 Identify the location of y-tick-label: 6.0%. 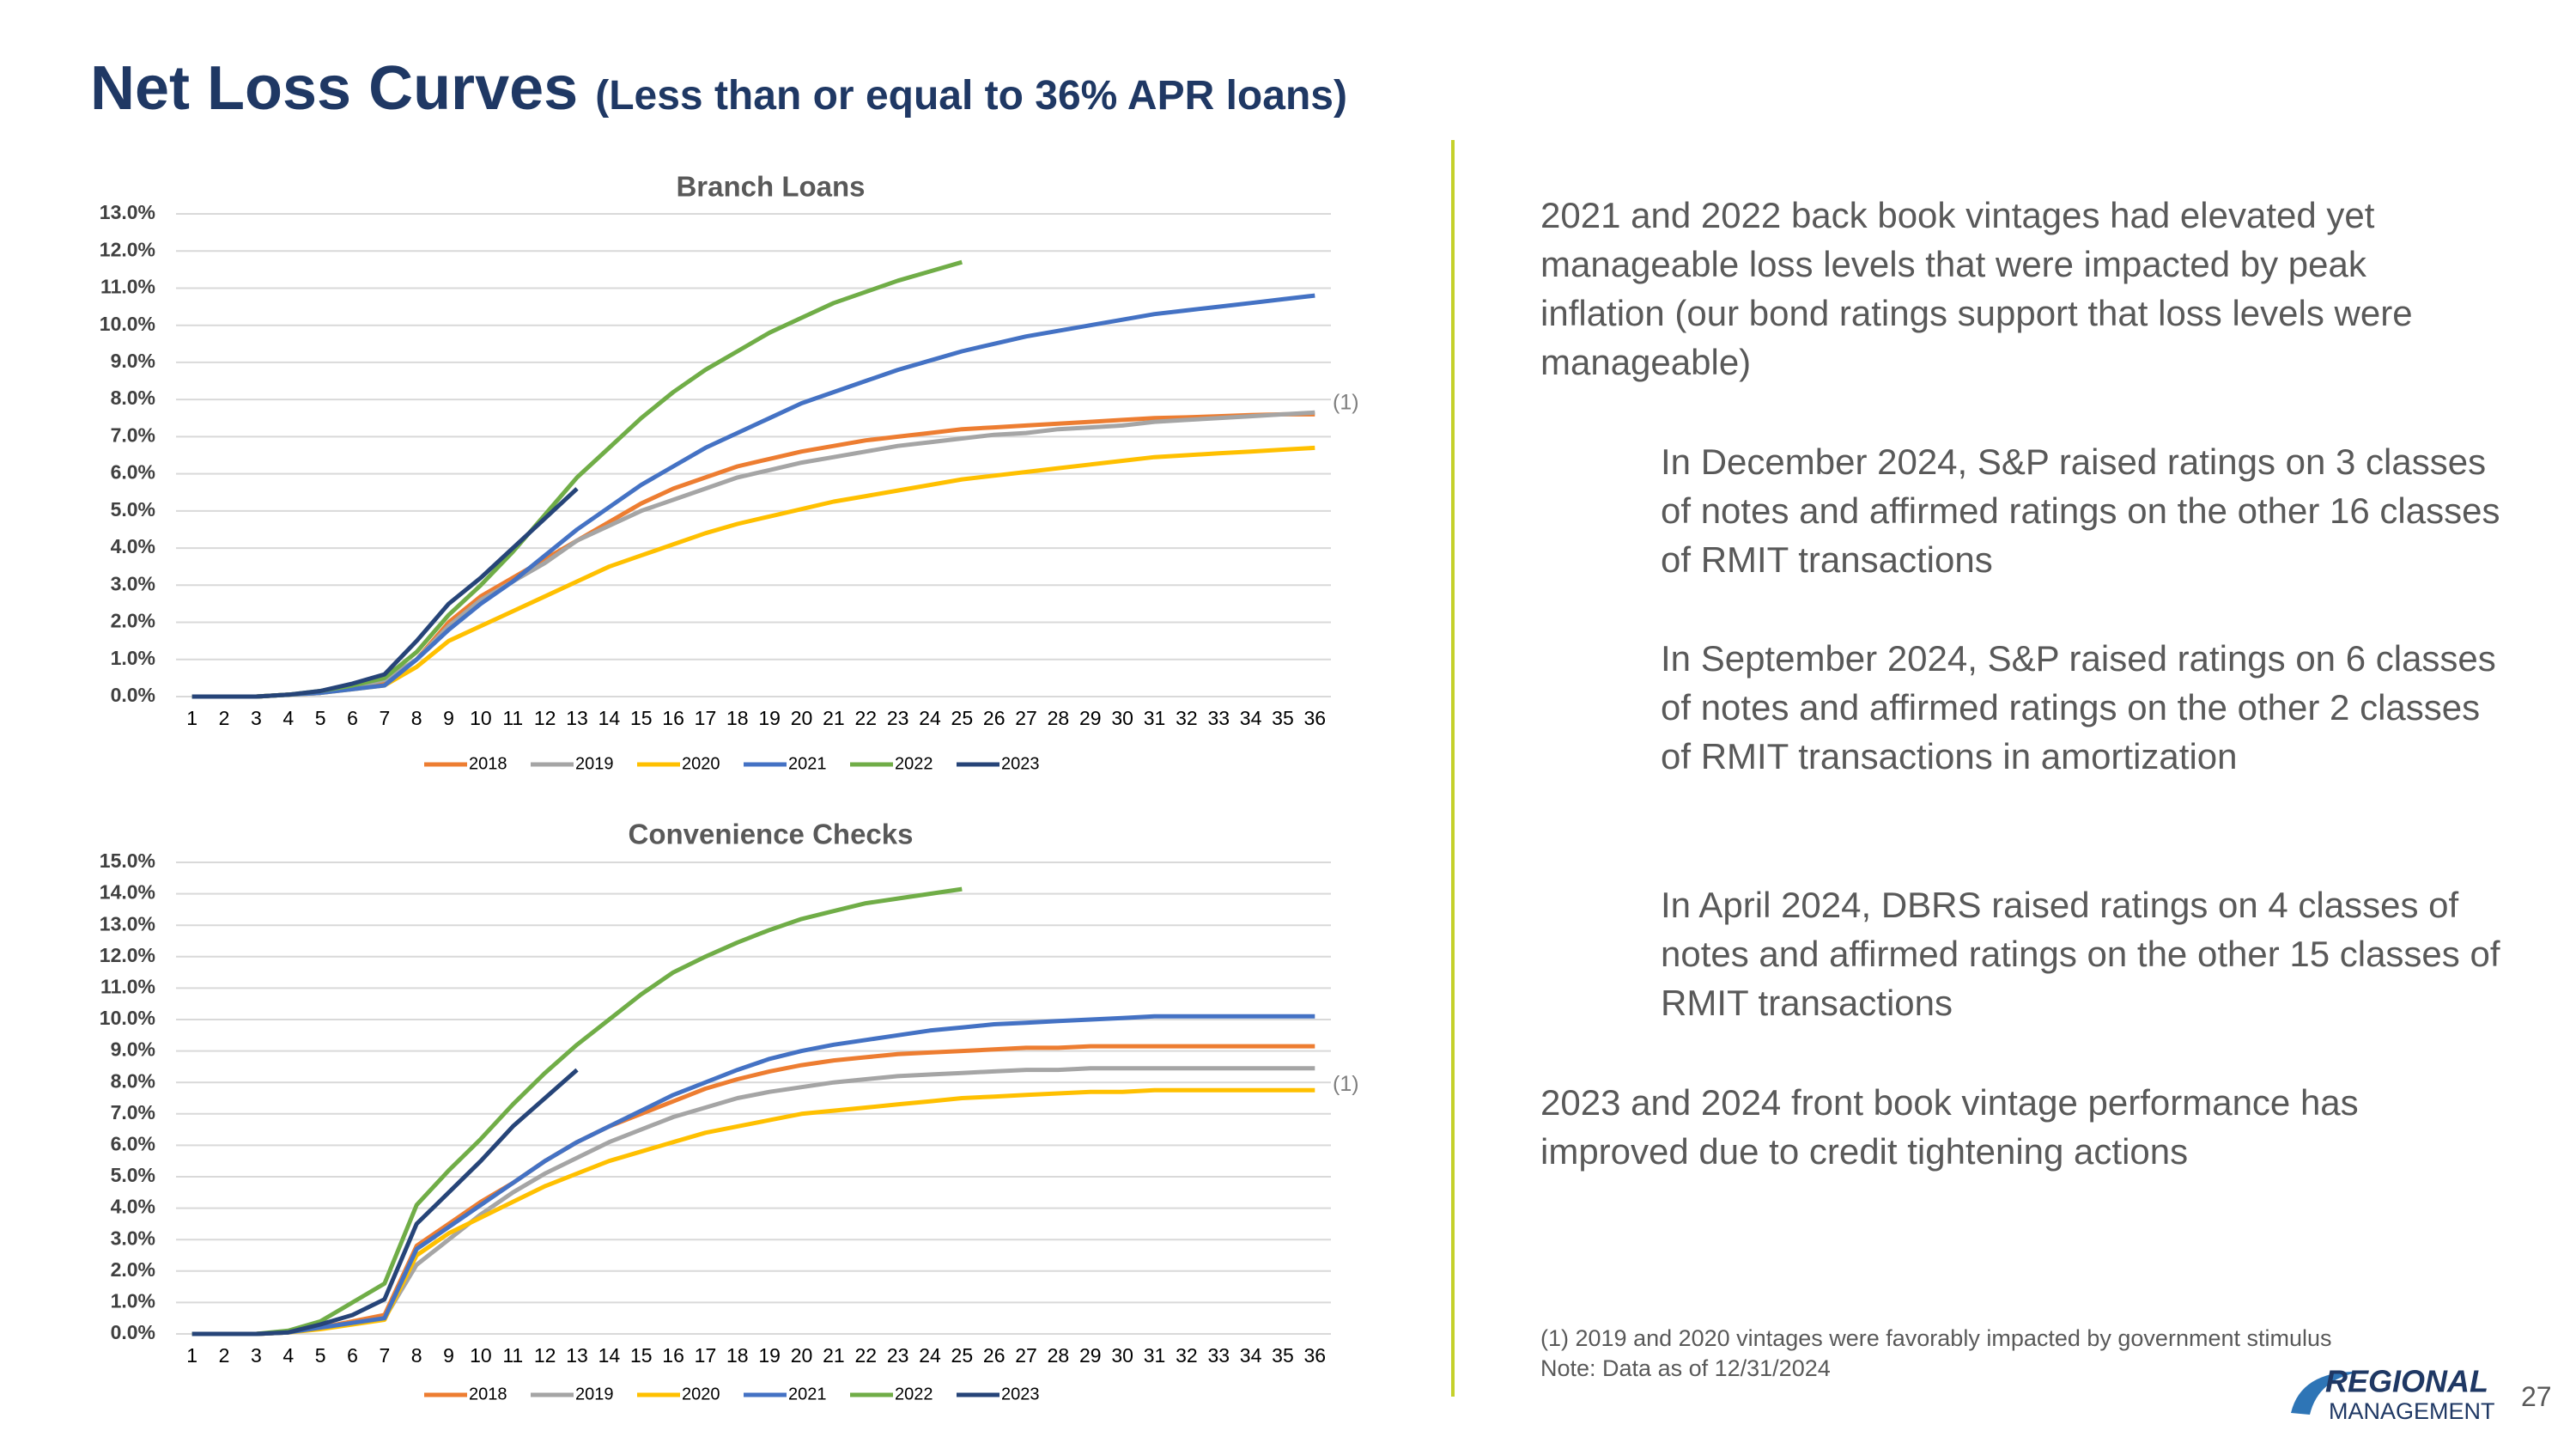
(133, 1143).